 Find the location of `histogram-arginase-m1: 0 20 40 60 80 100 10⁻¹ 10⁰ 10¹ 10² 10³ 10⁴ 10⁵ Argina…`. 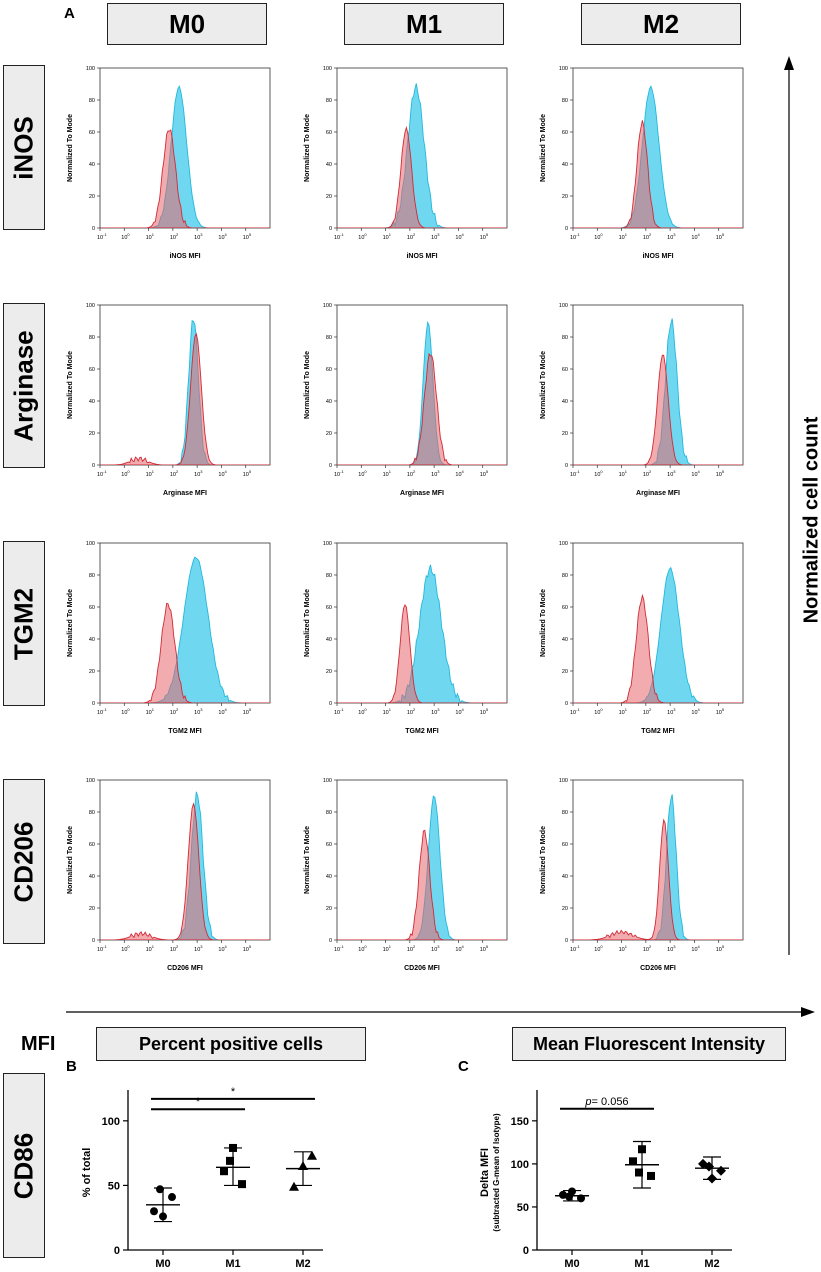

histogram-arginase-m1: 0 20 40 60 80 100 10⁻¹ 10⁰ 10¹ 10² 10³ 10⁴ 10⁵ Argina… is located at coordinates (406, 400).